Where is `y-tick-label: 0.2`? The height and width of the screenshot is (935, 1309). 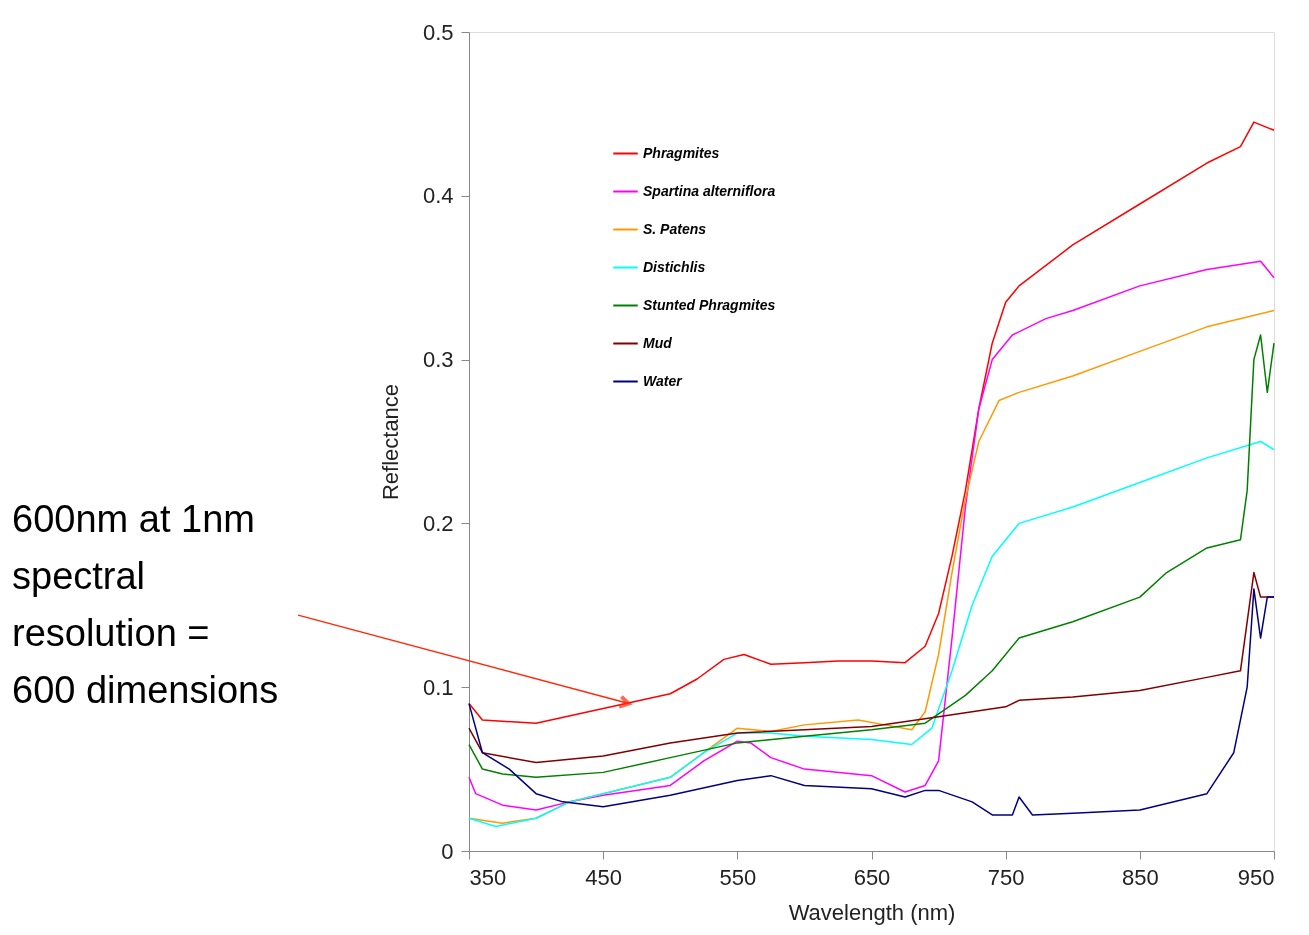
y-tick-label: 0.2 is located at coordinates (438, 523).